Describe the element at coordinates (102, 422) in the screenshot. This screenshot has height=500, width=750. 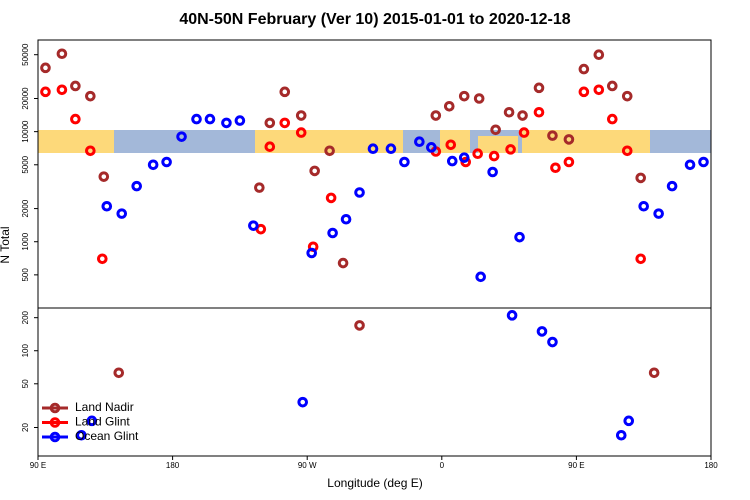
I see `legend-label: Land Glint` at that location.